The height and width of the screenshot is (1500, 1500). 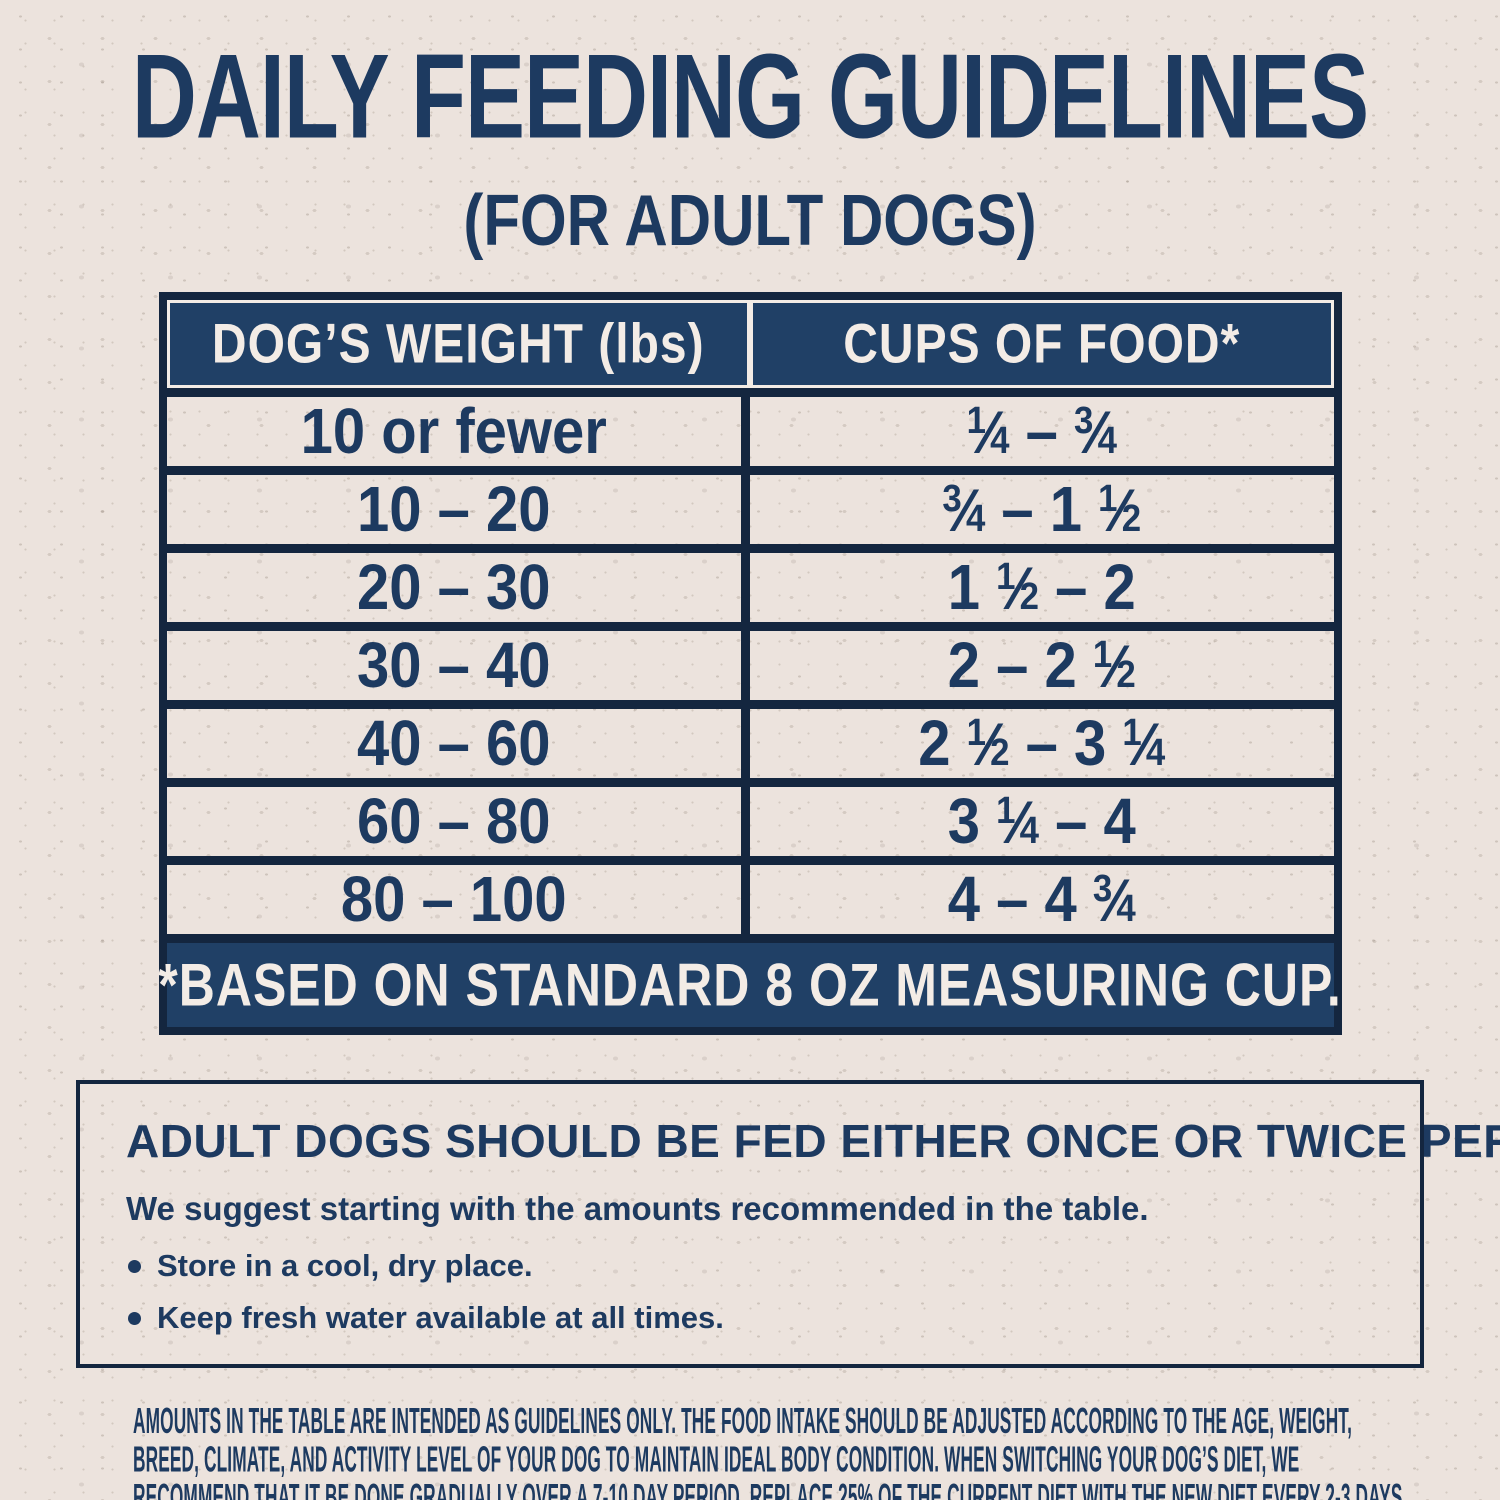 I want to click on table-row: 60 – 80 3 1⁄4 – 4, so click(x=750, y=825).